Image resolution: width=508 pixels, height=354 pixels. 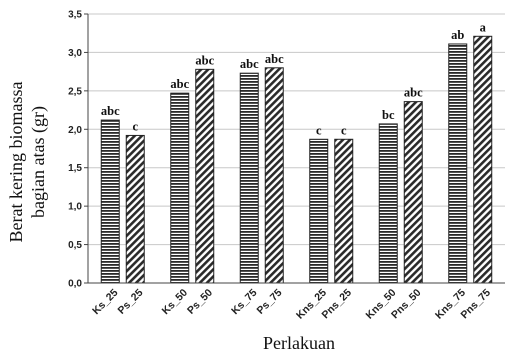 I want to click on y-tick-labels: 0,0 0,5 1,0 1,5 2,0 2,5 3,0 3,5, so click(x=78, y=150).